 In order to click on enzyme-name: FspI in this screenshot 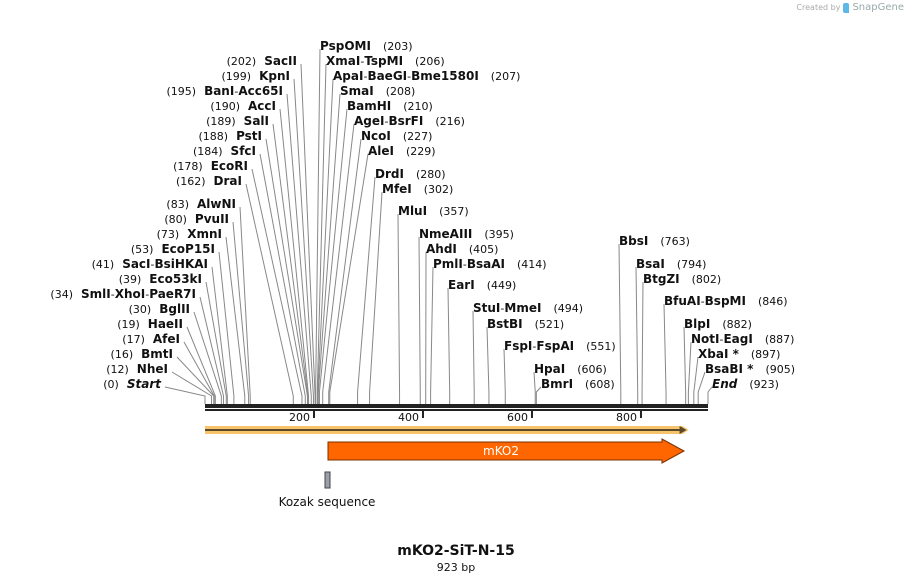, I will do `click(518, 346)`.